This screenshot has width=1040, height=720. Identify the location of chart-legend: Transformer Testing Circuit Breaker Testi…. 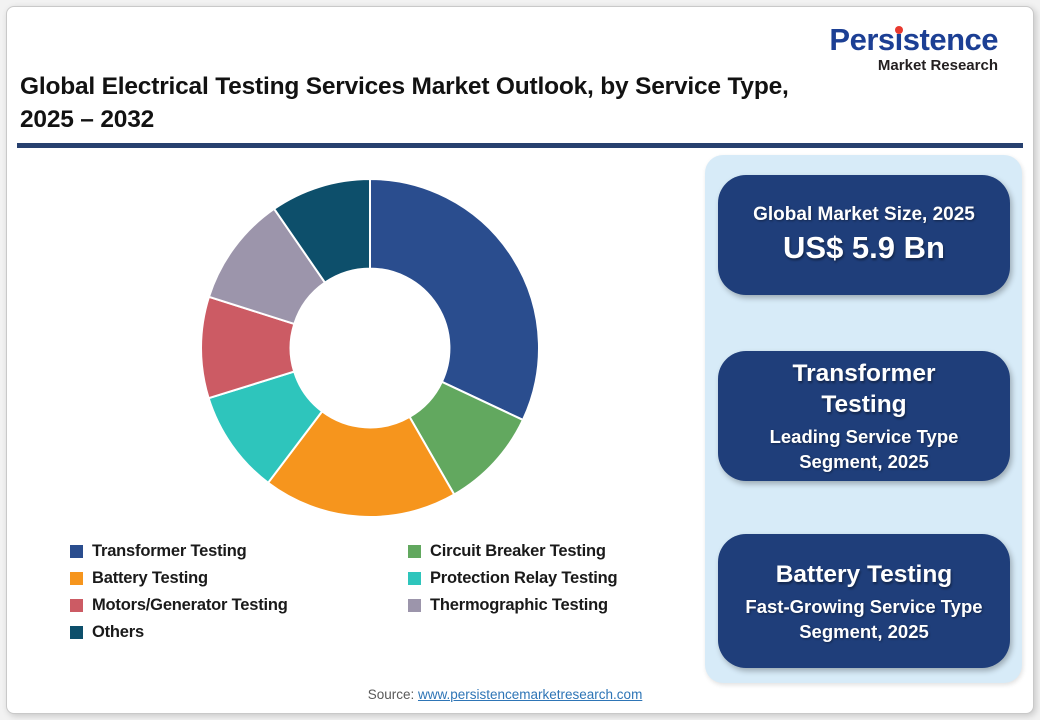
(390, 592).